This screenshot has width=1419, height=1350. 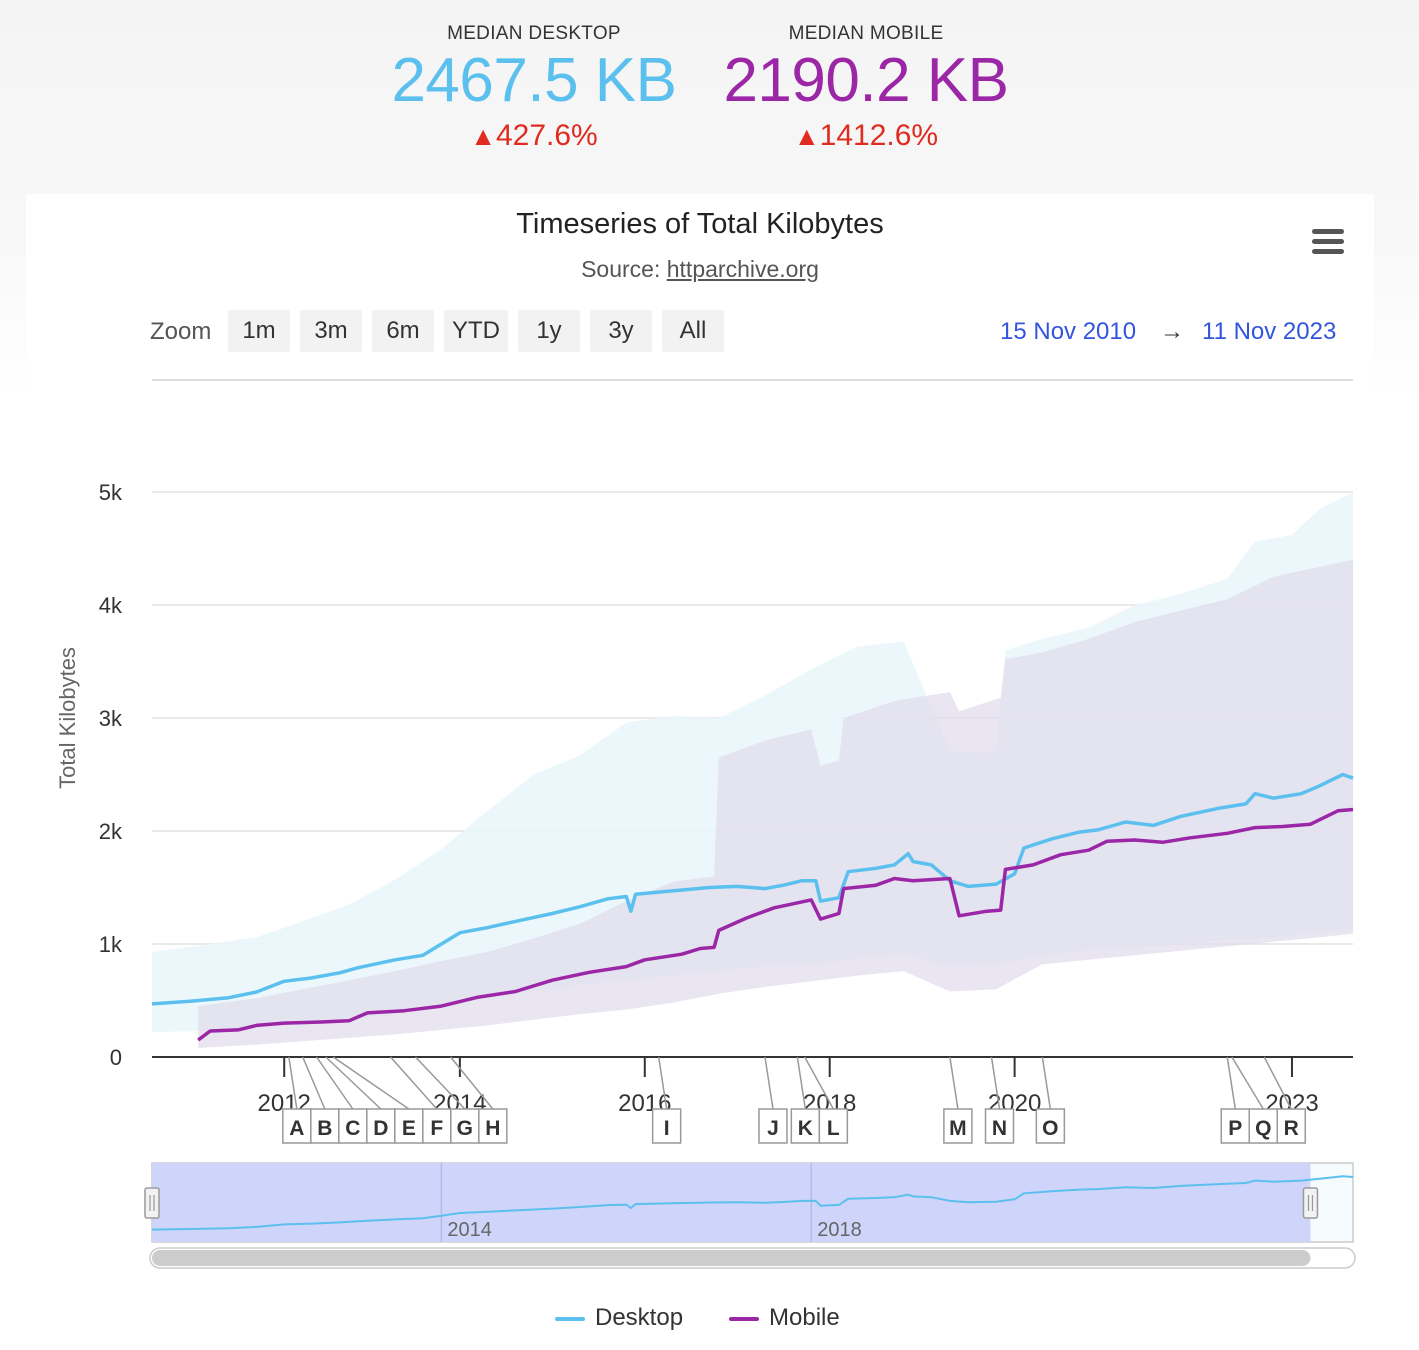 What do you see at coordinates (534, 80) in the screenshot?
I see `median-desktop-value: 2467.5 KB` at bounding box center [534, 80].